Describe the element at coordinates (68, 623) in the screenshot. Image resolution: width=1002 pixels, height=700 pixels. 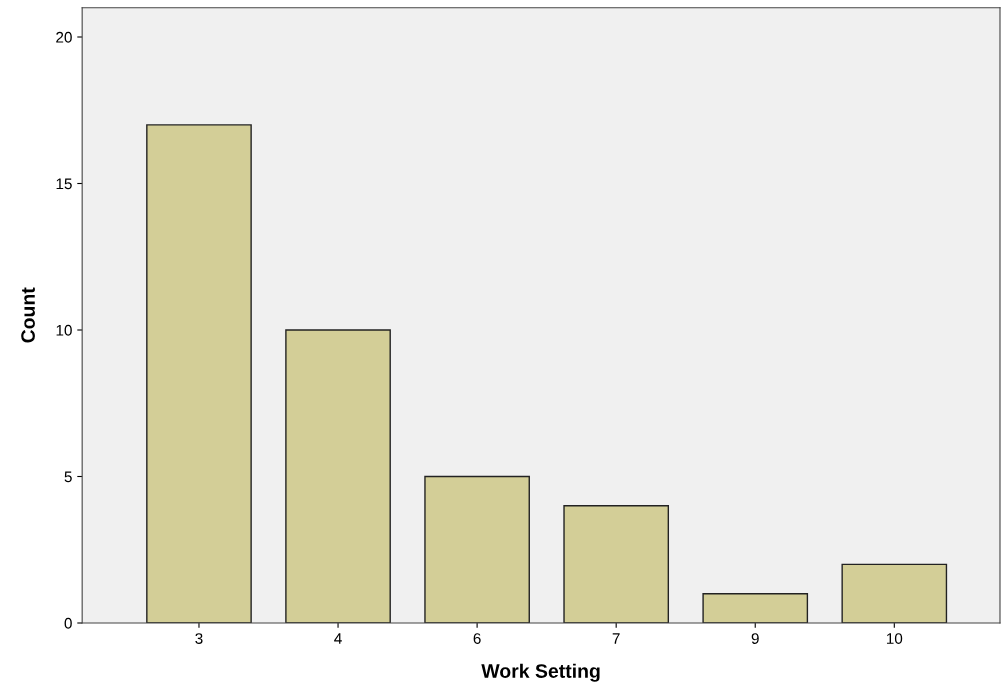
I see `y-tick-label: 0` at that location.